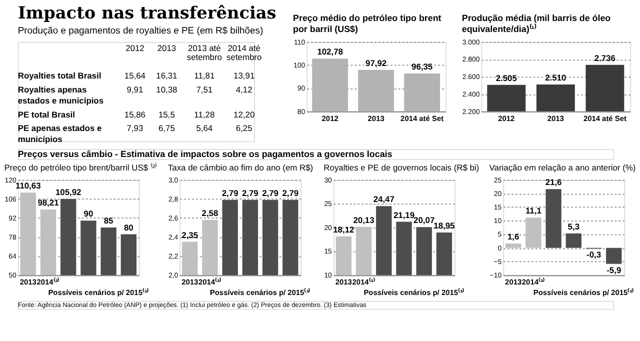  I want to click on data-label: 24,47, so click(384, 199).